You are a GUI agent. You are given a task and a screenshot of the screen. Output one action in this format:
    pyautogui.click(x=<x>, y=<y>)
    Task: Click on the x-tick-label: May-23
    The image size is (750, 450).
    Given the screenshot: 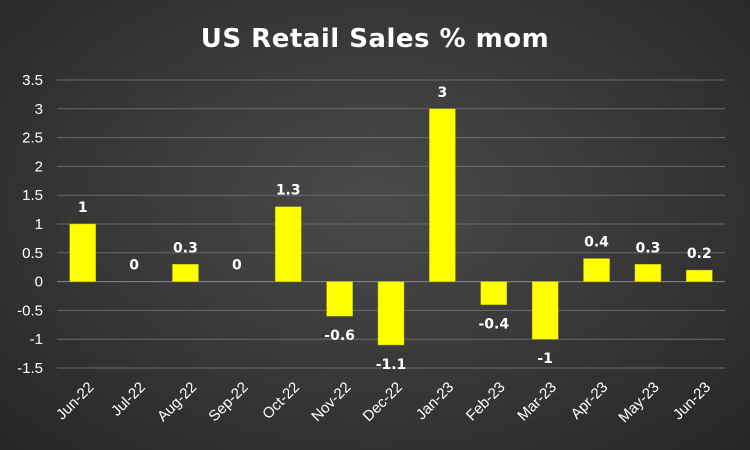 What is the action you would take?
    pyautogui.click(x=638, y=402)
    